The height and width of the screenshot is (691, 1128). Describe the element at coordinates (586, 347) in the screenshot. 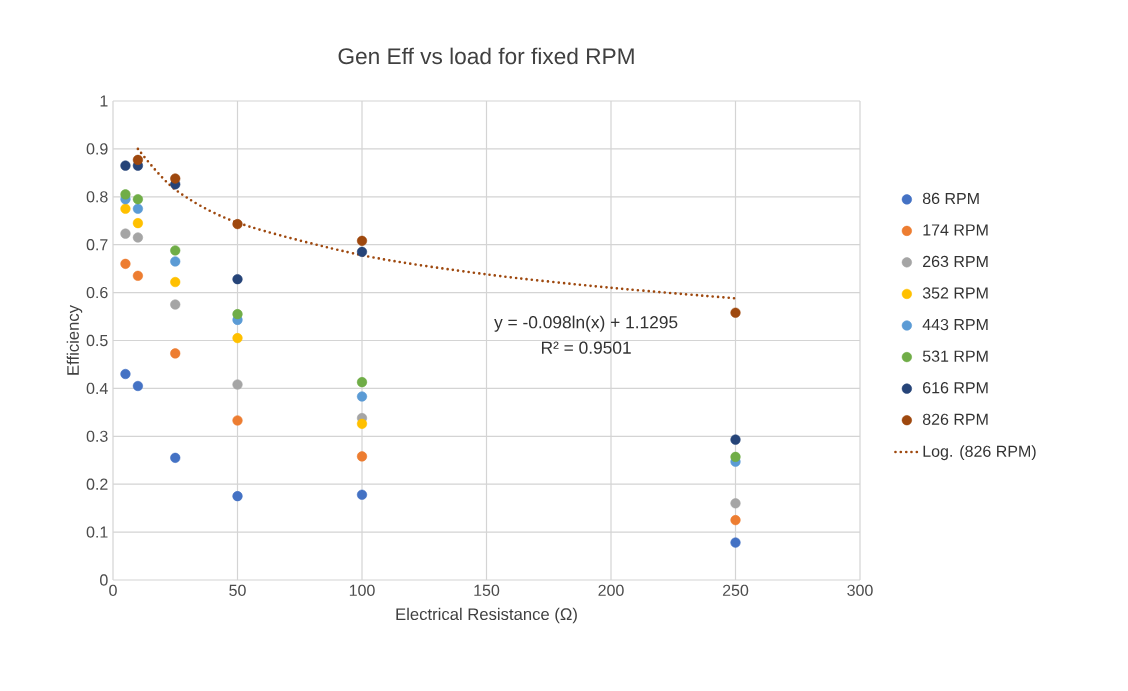

I see `annotation: R² = 0.9501` at that location.